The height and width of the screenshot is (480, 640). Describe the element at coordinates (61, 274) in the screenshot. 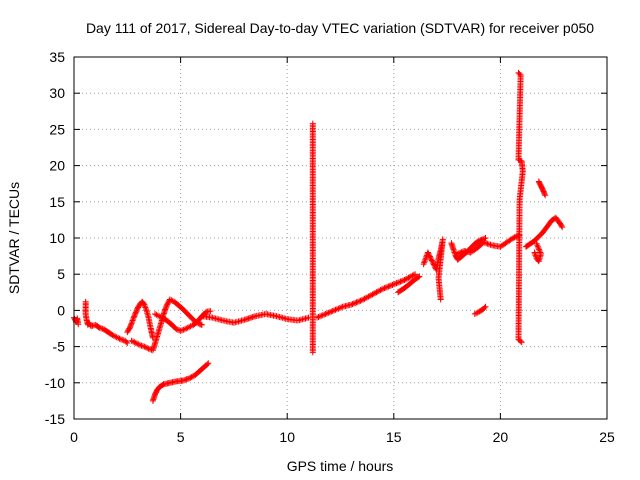

I see `y-tick-label: 5` at that location.